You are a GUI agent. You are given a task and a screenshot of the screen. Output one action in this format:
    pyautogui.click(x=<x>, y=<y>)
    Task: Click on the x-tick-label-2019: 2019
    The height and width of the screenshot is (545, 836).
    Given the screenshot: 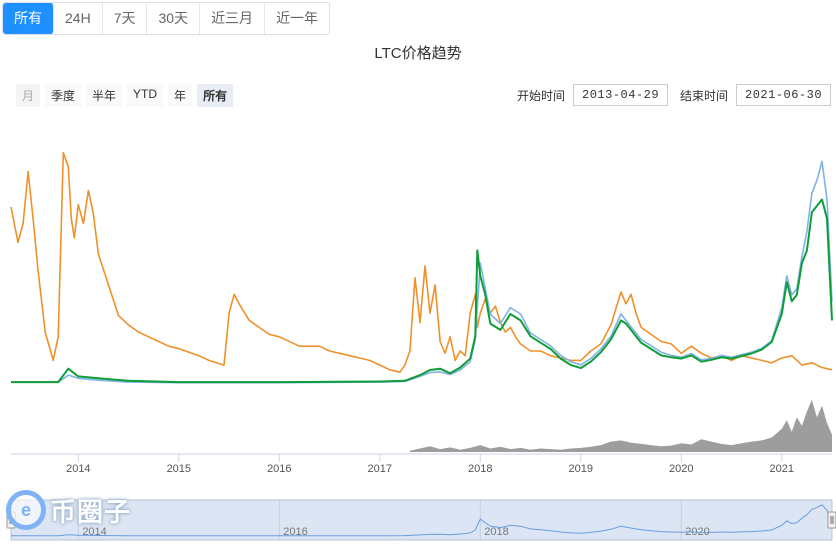 What is the action you would take?
    pyautogui.click(x=581, y=469)
    